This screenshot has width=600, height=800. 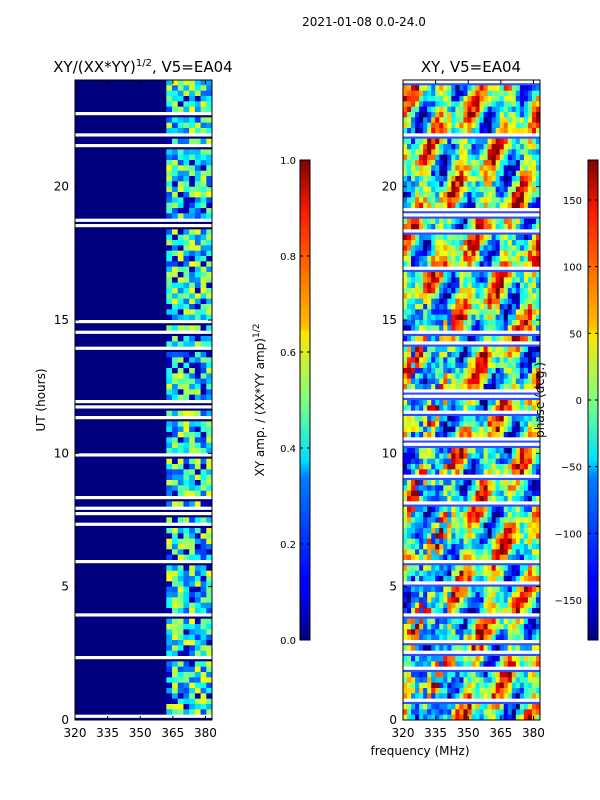 What do you see at coordinates (143, 716) in the screenshot?
I see `left-gap-row` at bounding box center [143, 716].